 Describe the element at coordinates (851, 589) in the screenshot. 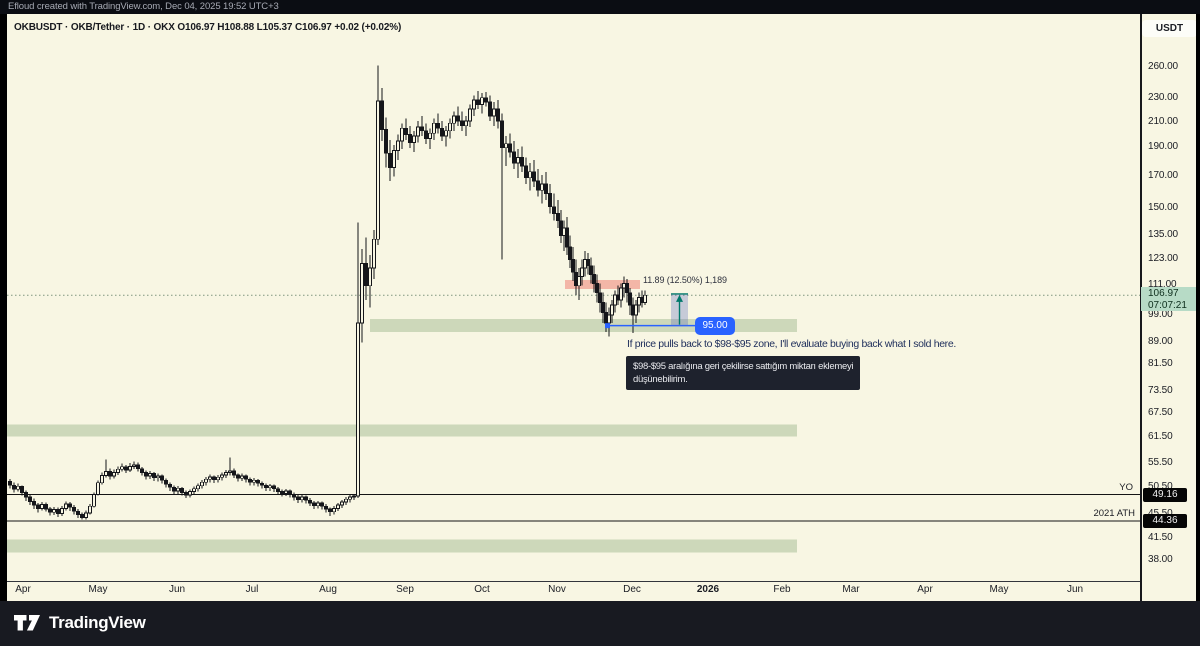

I see `month-label: Mar` at that location.